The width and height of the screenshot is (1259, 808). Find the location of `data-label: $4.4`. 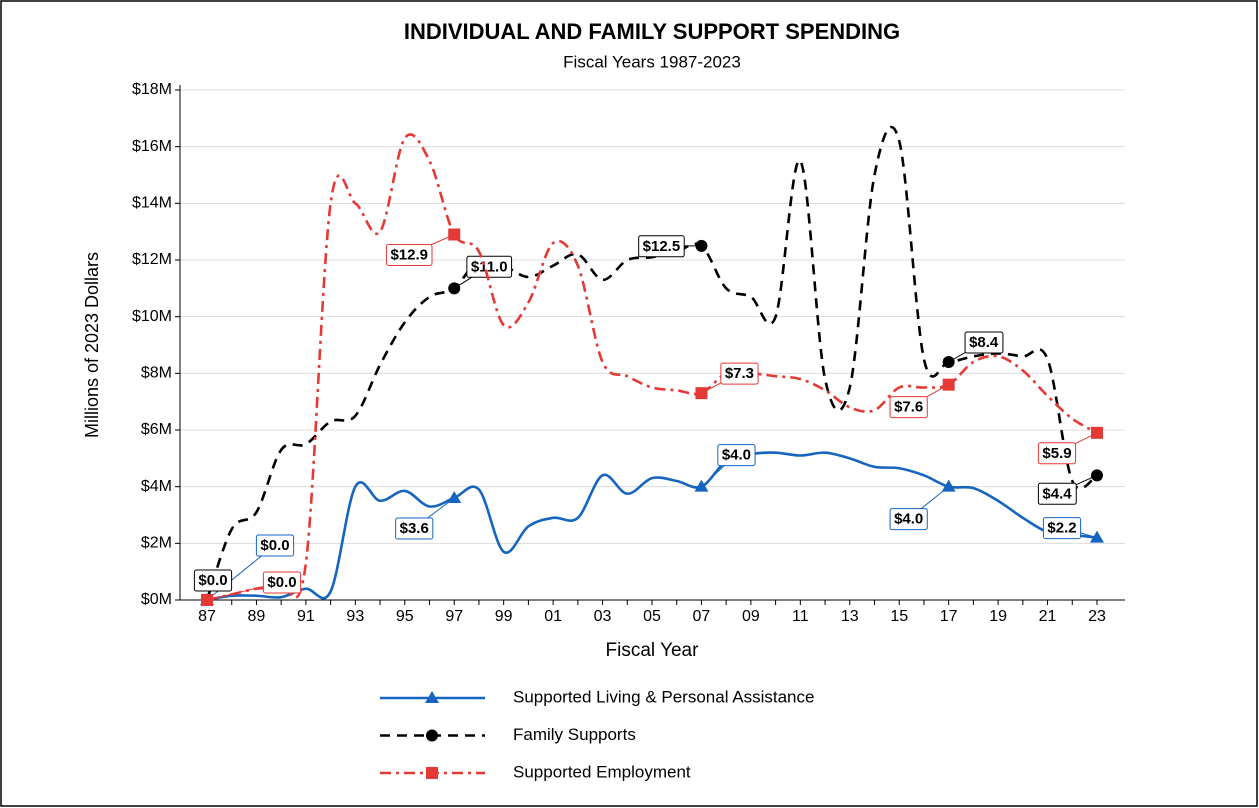

data-label: $4.4 is located at coordinates (1057, 493).